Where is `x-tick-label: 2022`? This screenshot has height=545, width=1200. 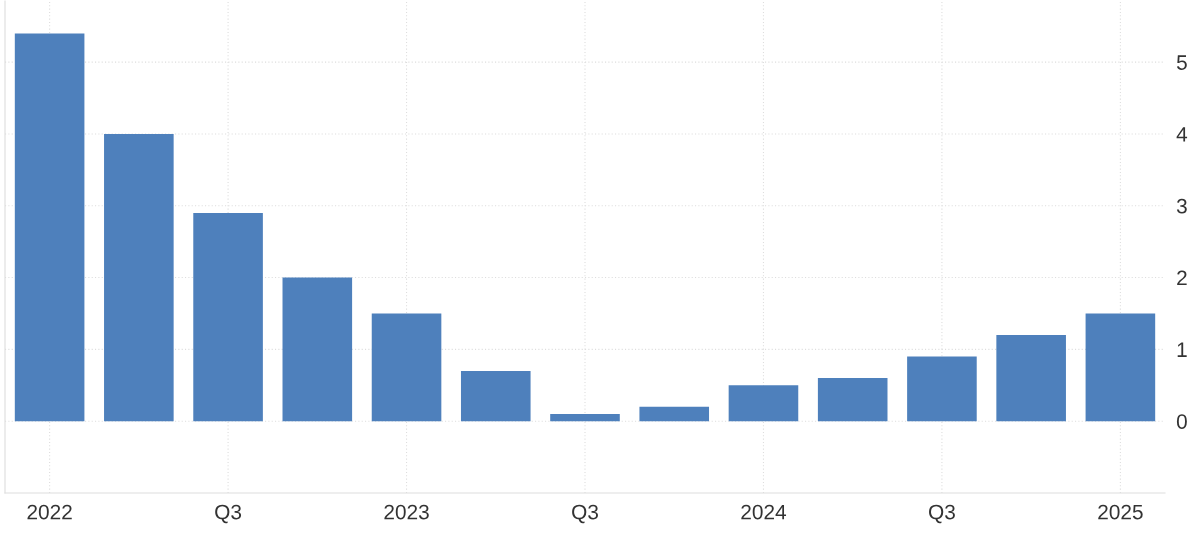 x-tick-label: 2022 is located at coordinates (49, 512).